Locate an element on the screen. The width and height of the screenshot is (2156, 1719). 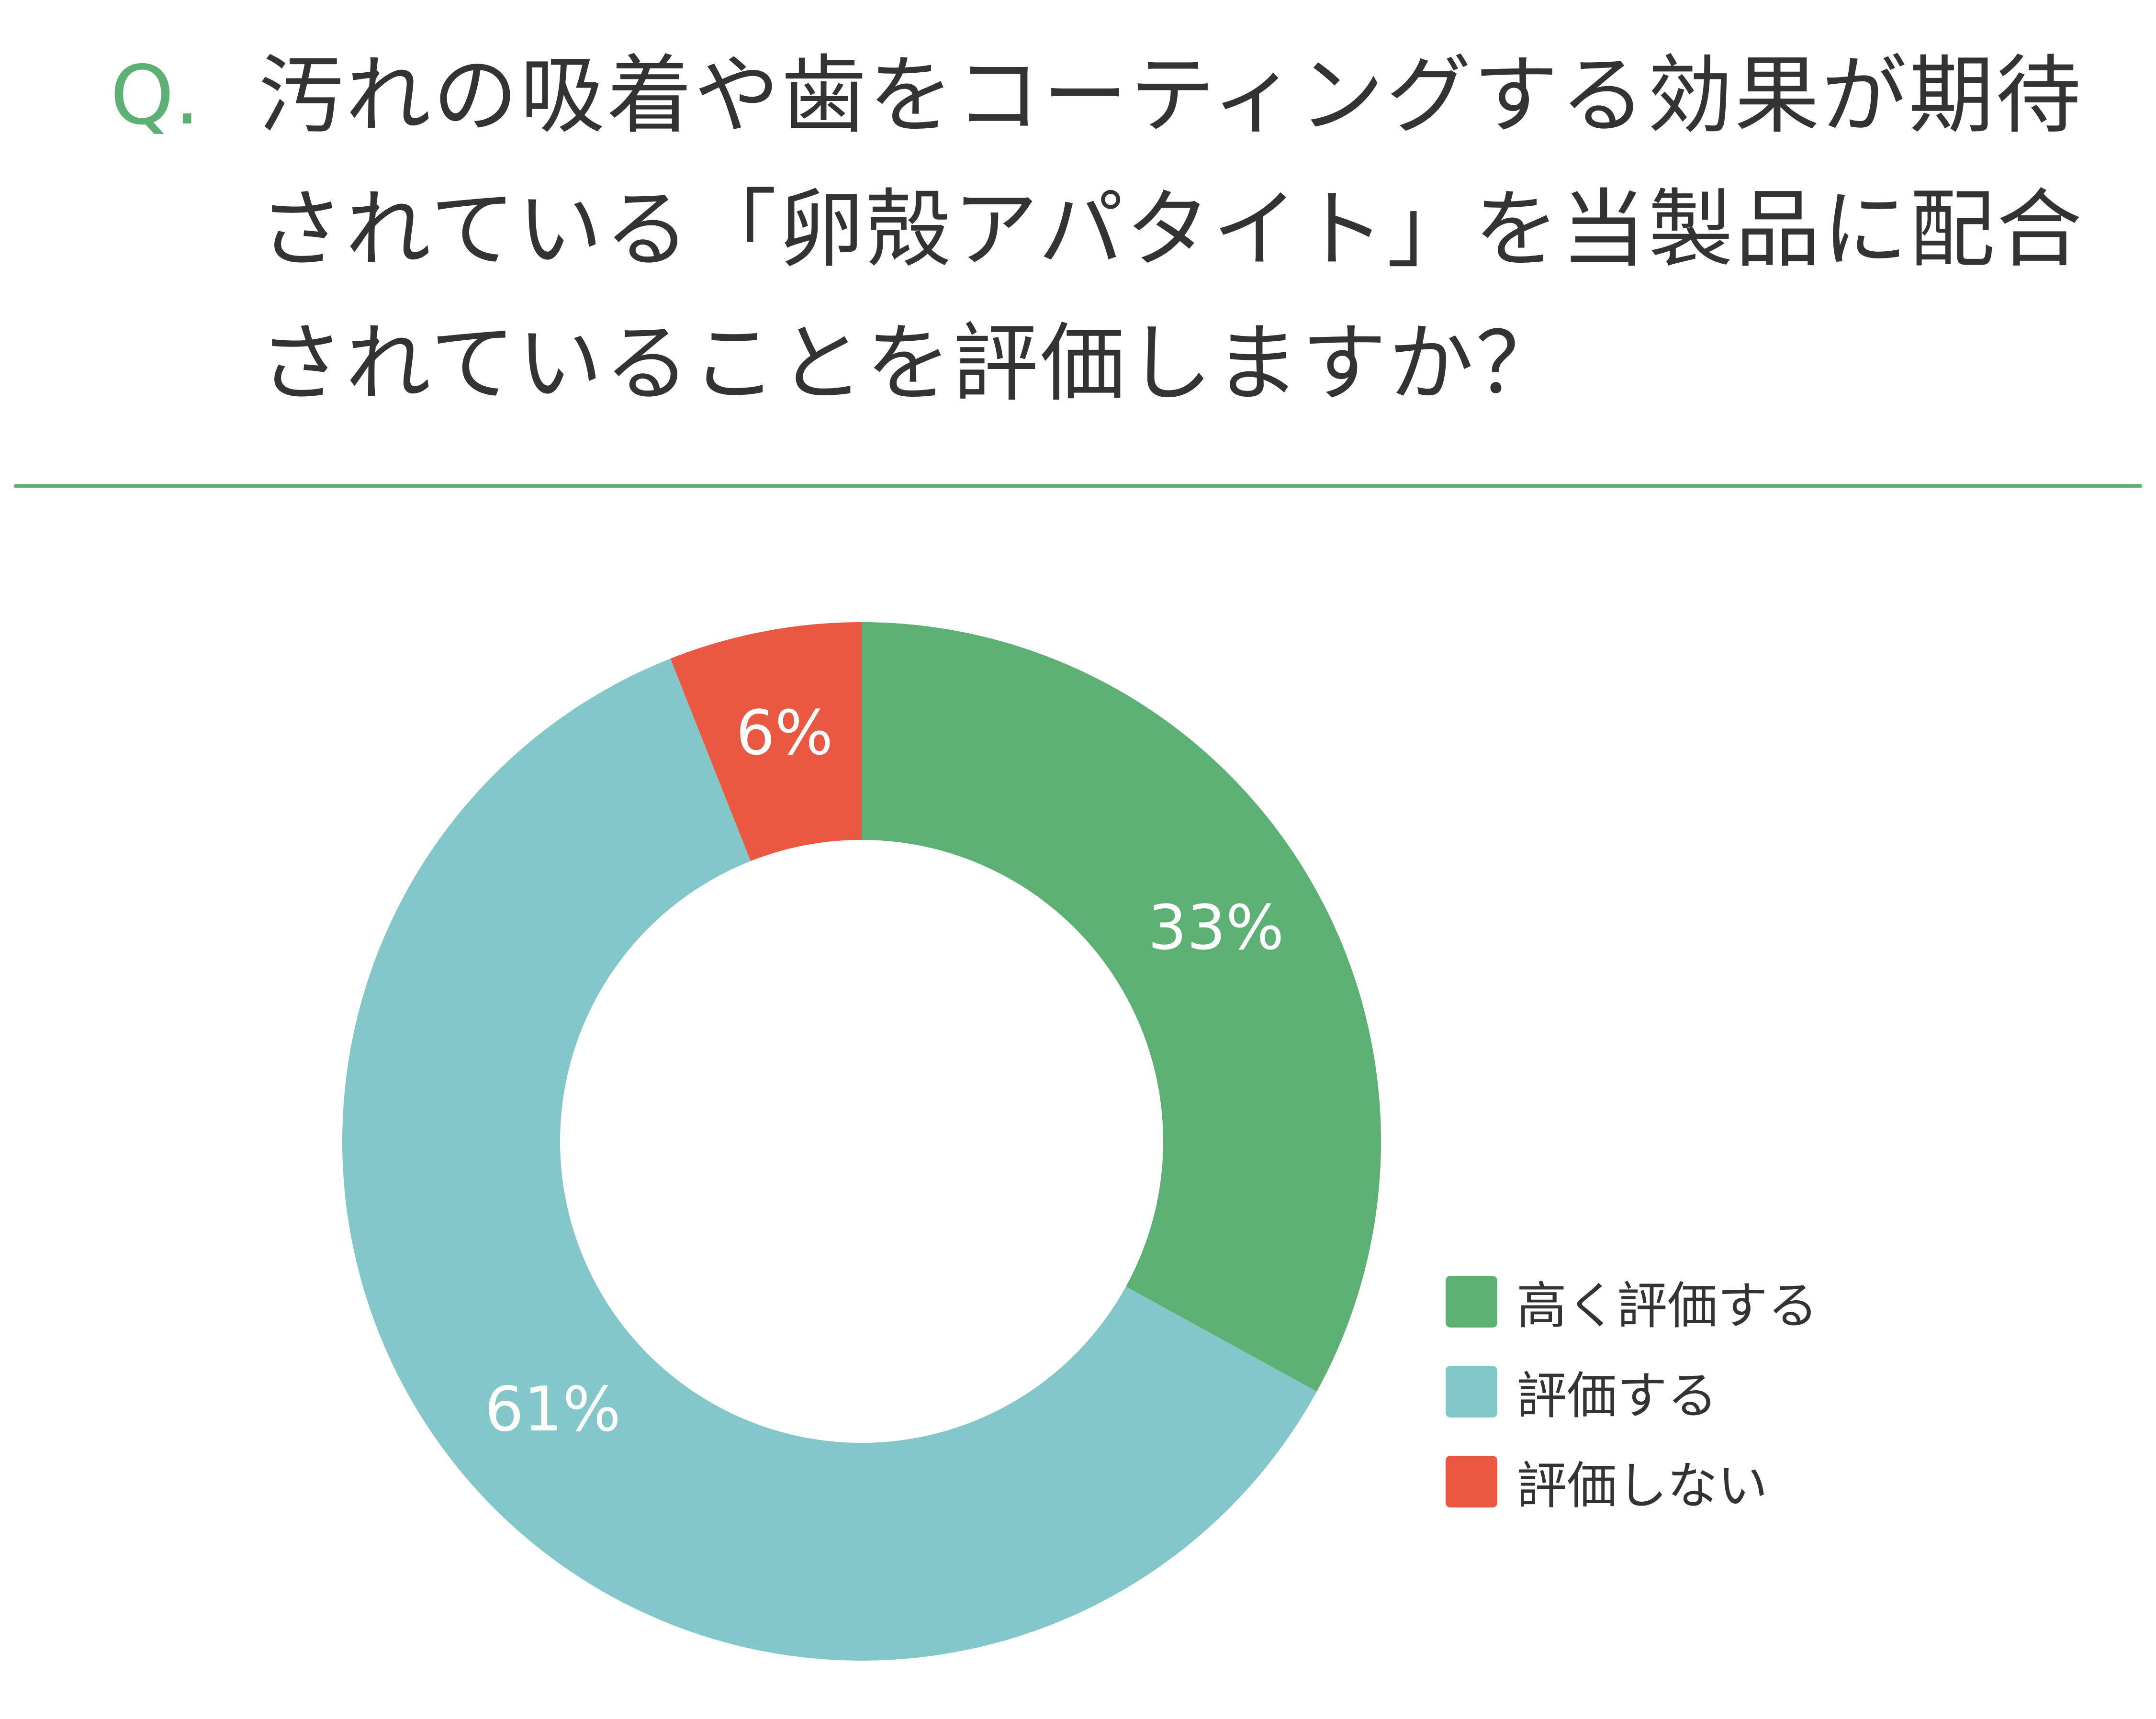
slice-value-label-negative: 6% is located at coordinates (784, 733).